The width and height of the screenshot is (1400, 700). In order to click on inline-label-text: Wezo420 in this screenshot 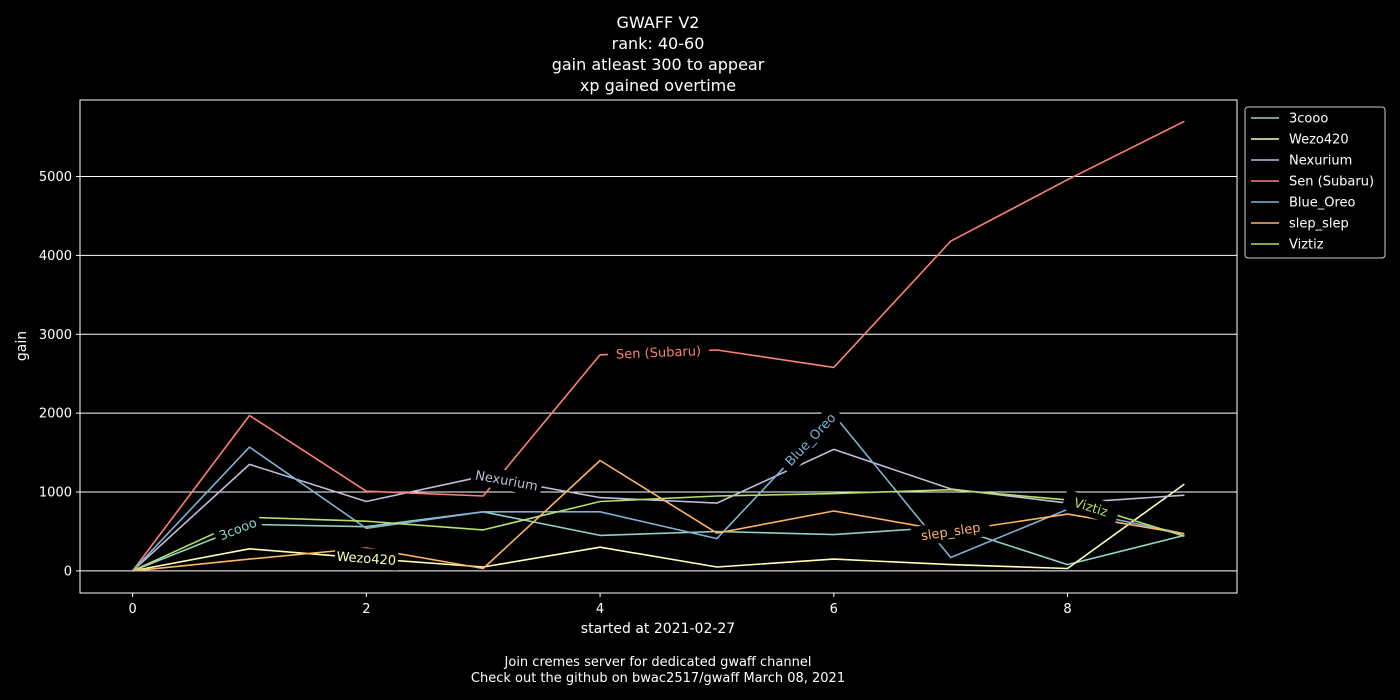, I will do `click(366, 559)`.